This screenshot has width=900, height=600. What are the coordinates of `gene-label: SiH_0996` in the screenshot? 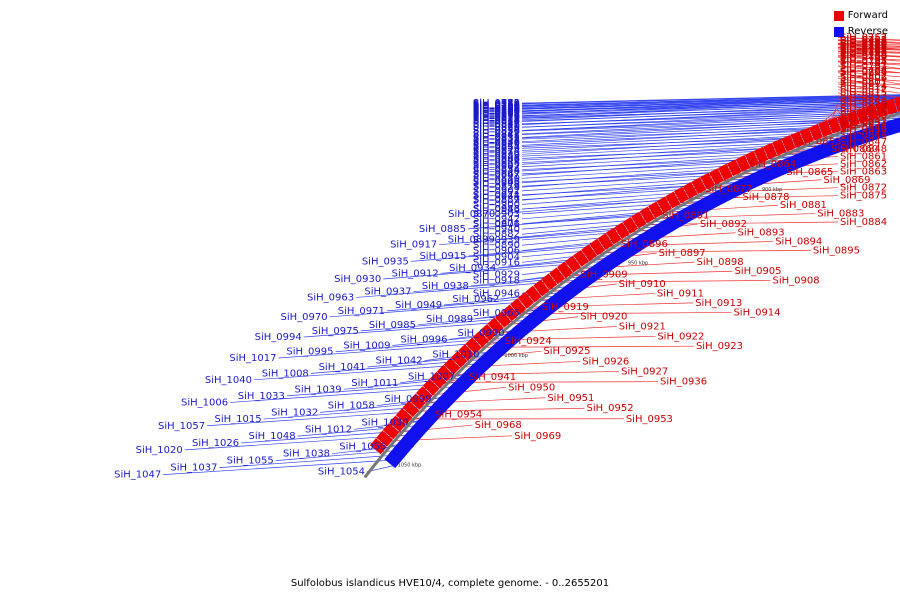 It's located at (423, 339).